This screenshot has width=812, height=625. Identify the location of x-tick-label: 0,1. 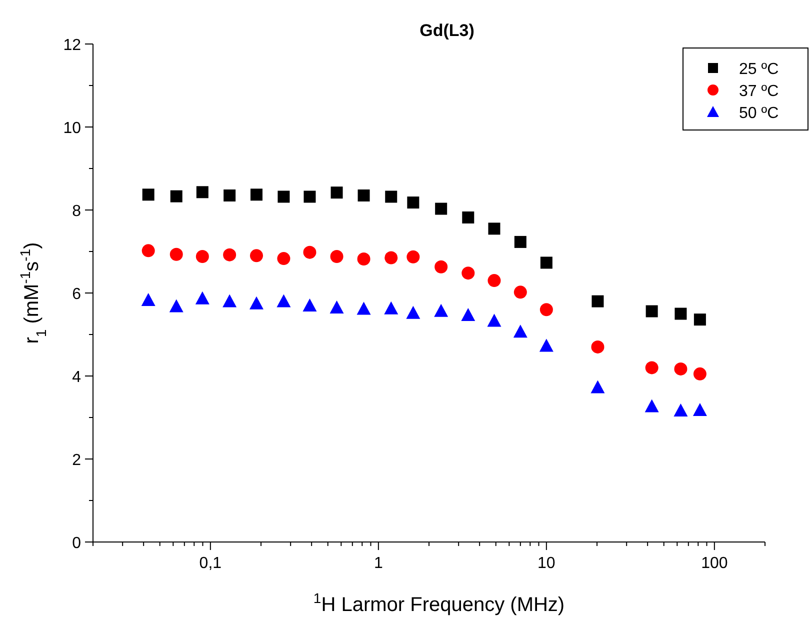
(210, 563).